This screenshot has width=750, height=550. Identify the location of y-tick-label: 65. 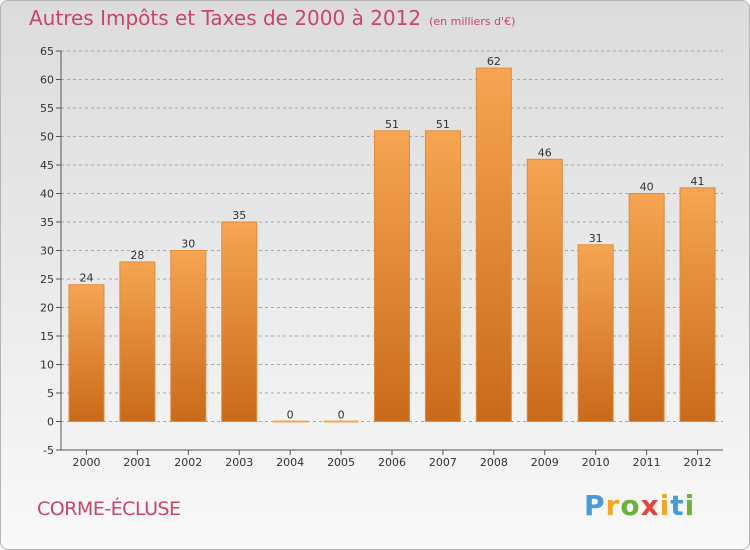
(47, 51).